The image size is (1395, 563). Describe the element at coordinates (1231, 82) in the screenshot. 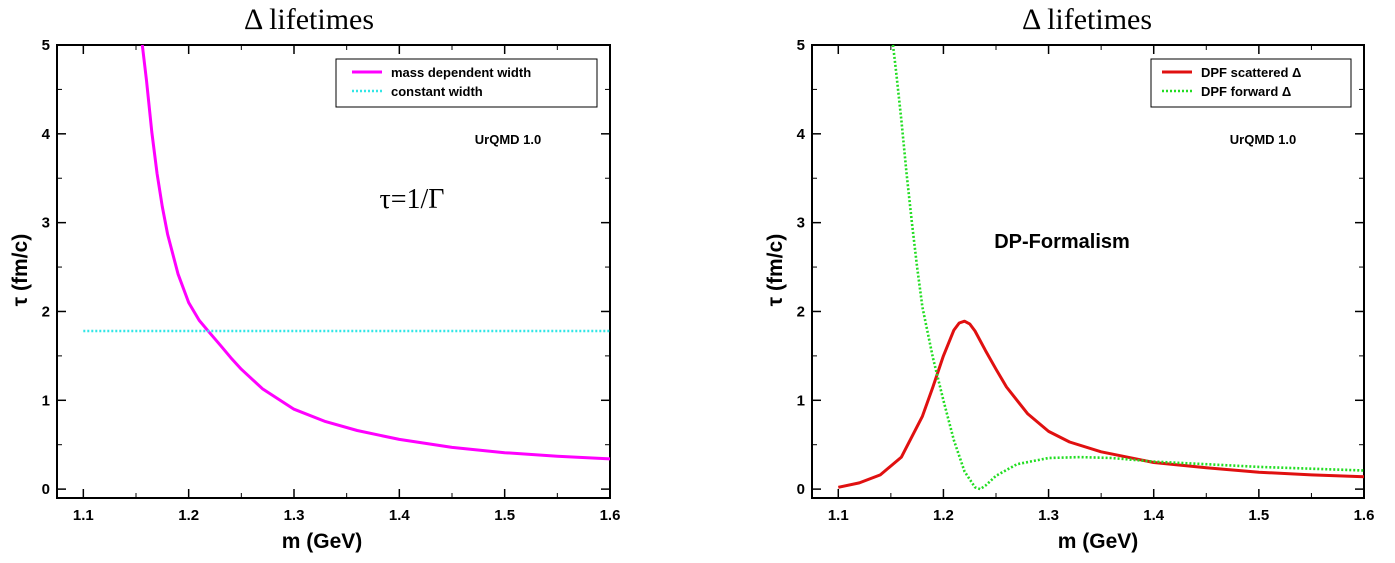

I see `legend: DPF scattered Δ DPF forward Δ` at that location.